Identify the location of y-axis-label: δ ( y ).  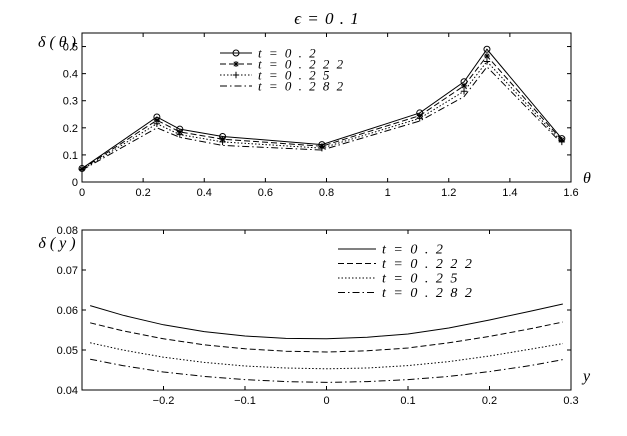
(56, 243).